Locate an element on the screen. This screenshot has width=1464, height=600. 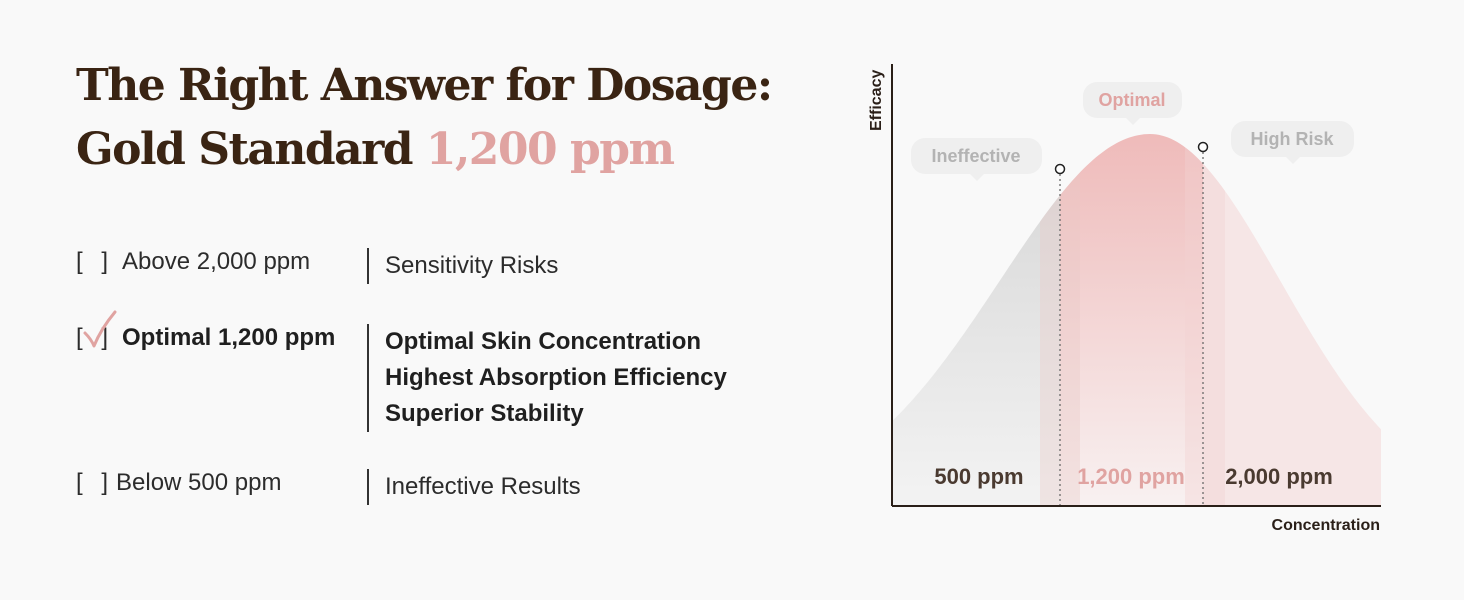
marker-point-2000 is located at coordinates (1203, 147).